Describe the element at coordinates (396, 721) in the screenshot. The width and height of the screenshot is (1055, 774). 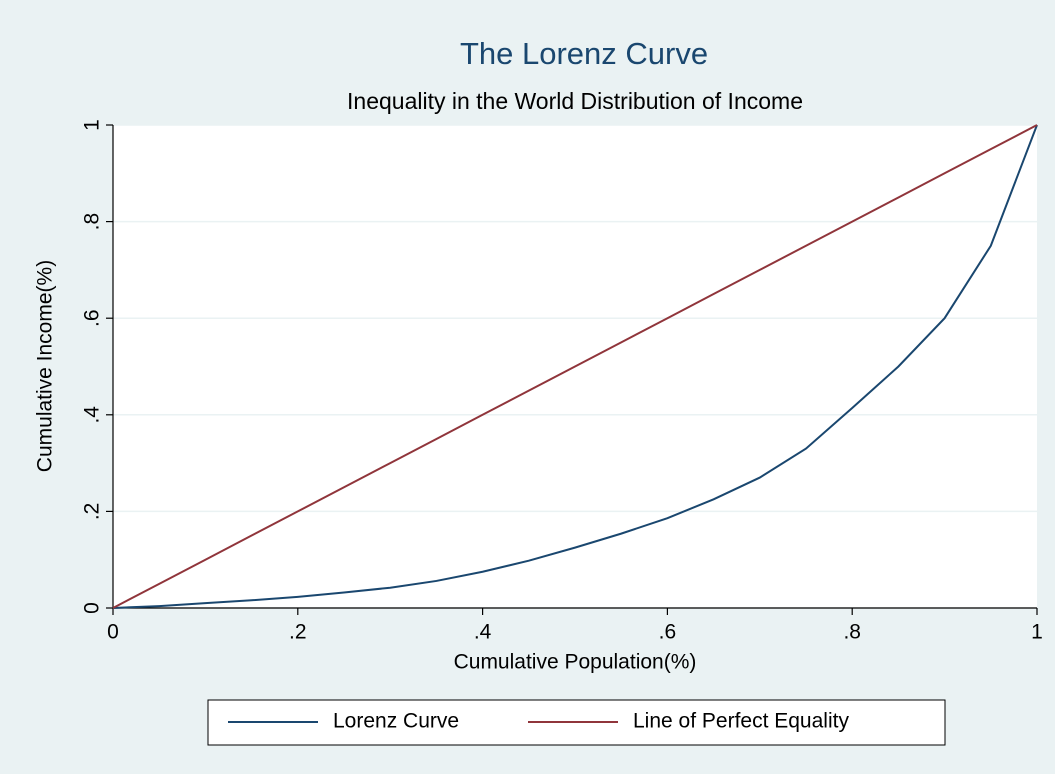
I see `legend-label: Lorenz Curve` at that location.